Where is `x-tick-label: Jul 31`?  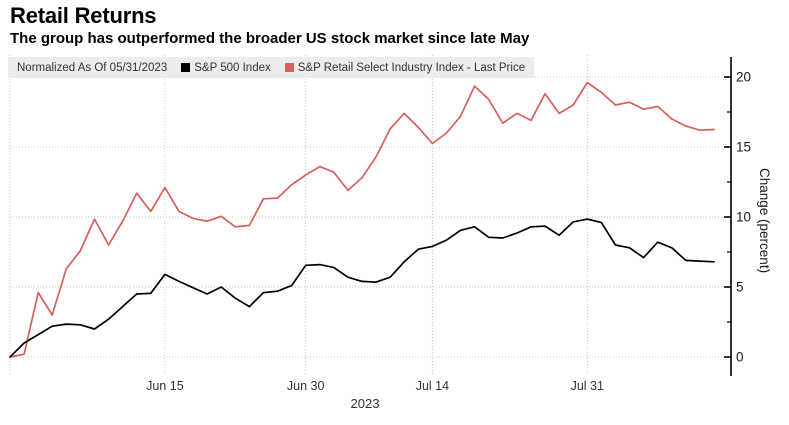 x-tick-label: Jul 31 is located at coordinates (587, 386).